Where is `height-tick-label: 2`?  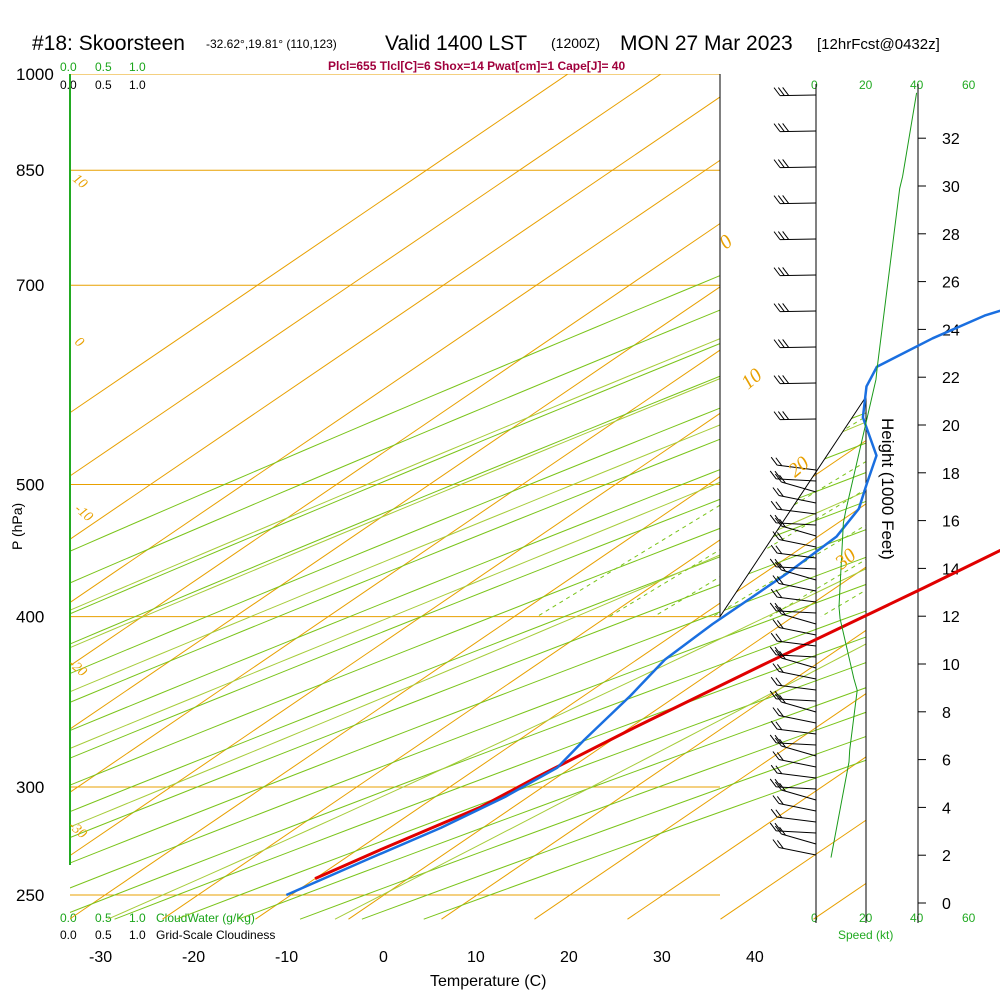 height-tick-label: 2 is located at coordinates (946, 856).